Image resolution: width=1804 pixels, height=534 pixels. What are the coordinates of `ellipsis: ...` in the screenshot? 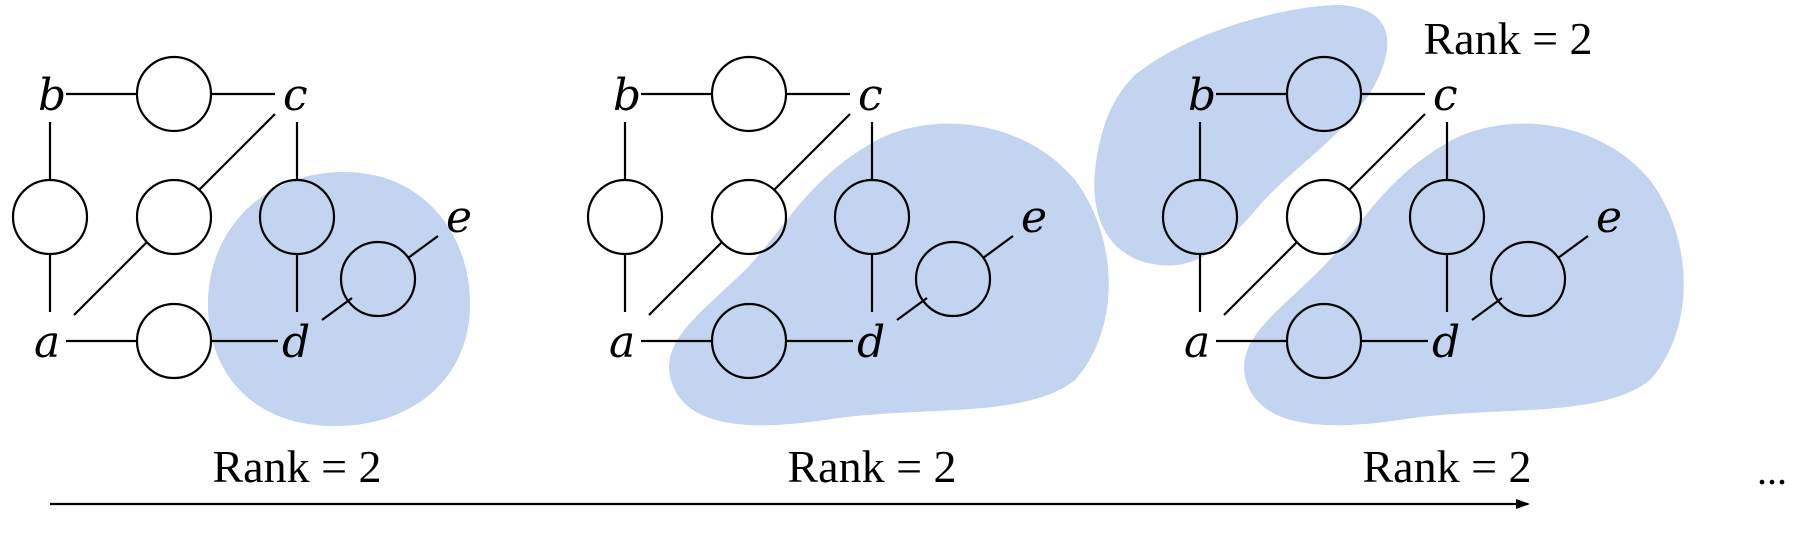 It's located at (1772, 470).